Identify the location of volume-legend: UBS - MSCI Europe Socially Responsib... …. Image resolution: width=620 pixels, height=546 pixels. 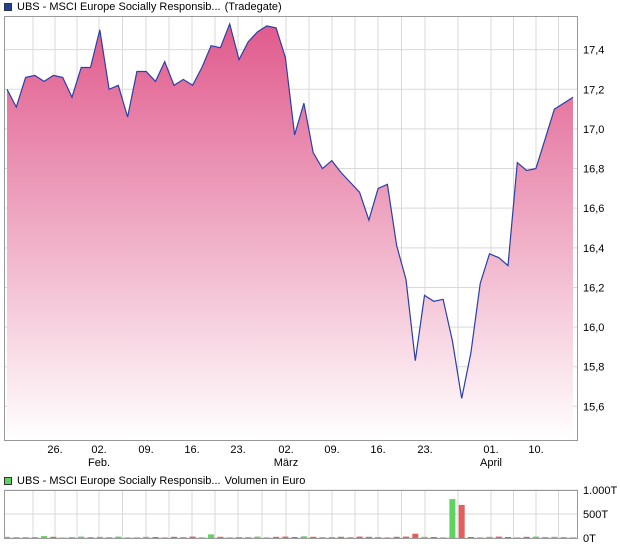
(154, 481).